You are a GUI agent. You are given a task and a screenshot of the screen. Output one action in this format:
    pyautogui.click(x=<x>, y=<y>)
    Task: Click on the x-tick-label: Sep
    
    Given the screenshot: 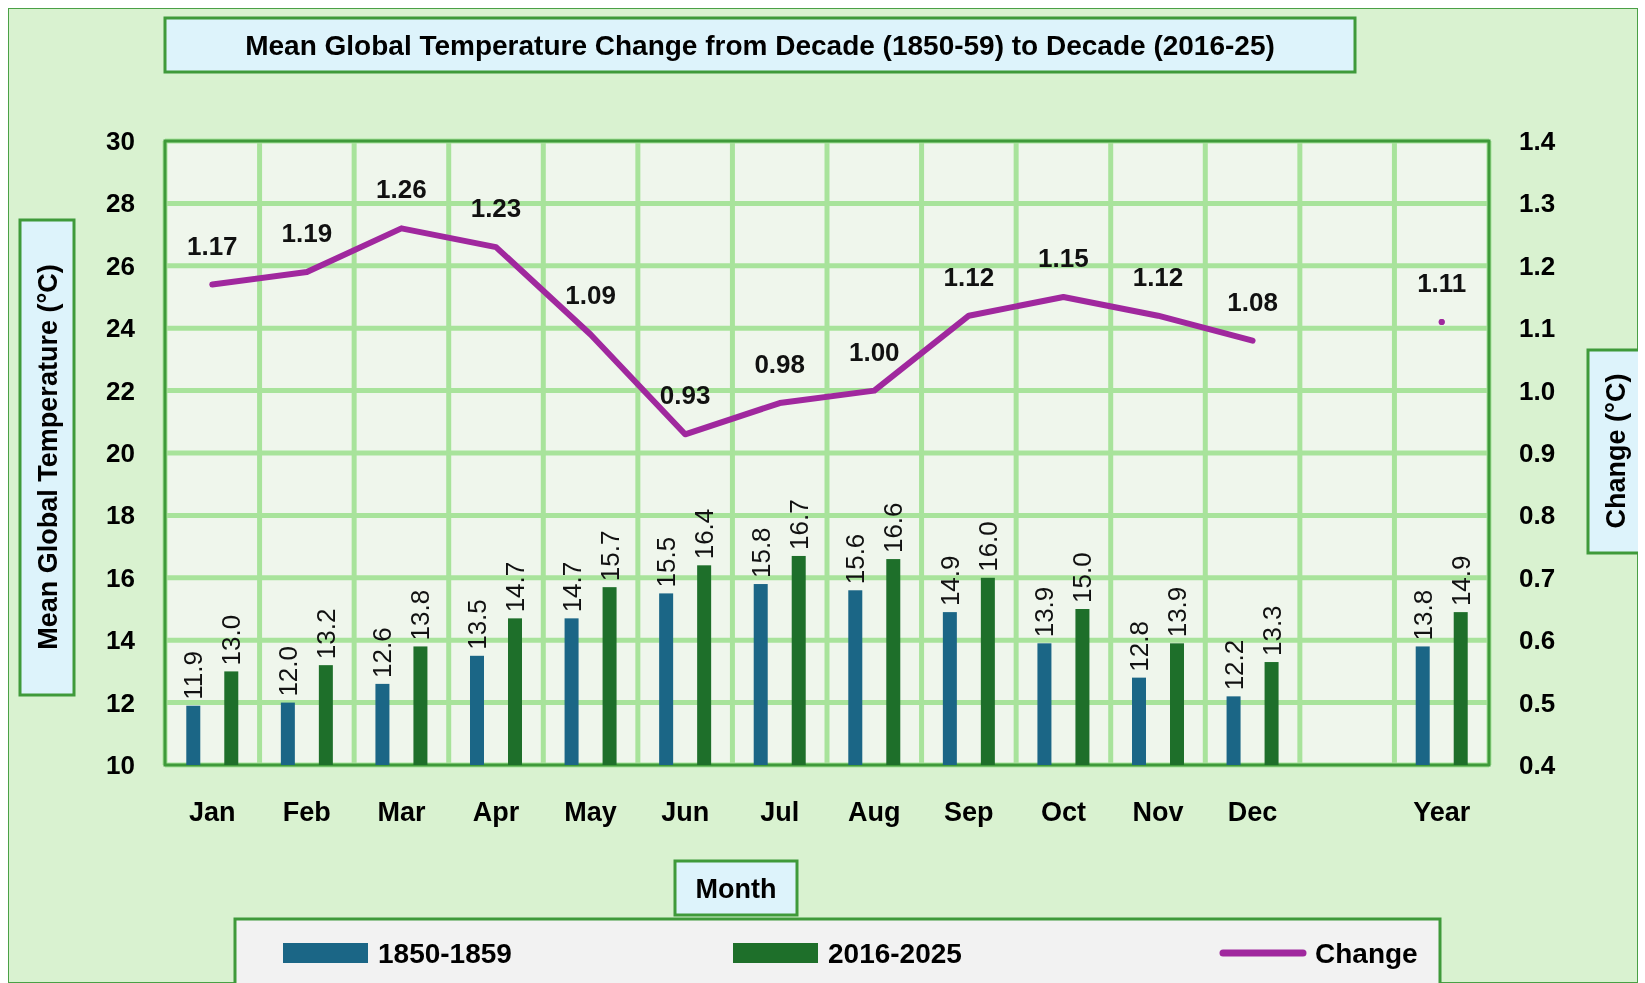 What is the action you would take?
    pyautogui.click(x=969, y=812)
    